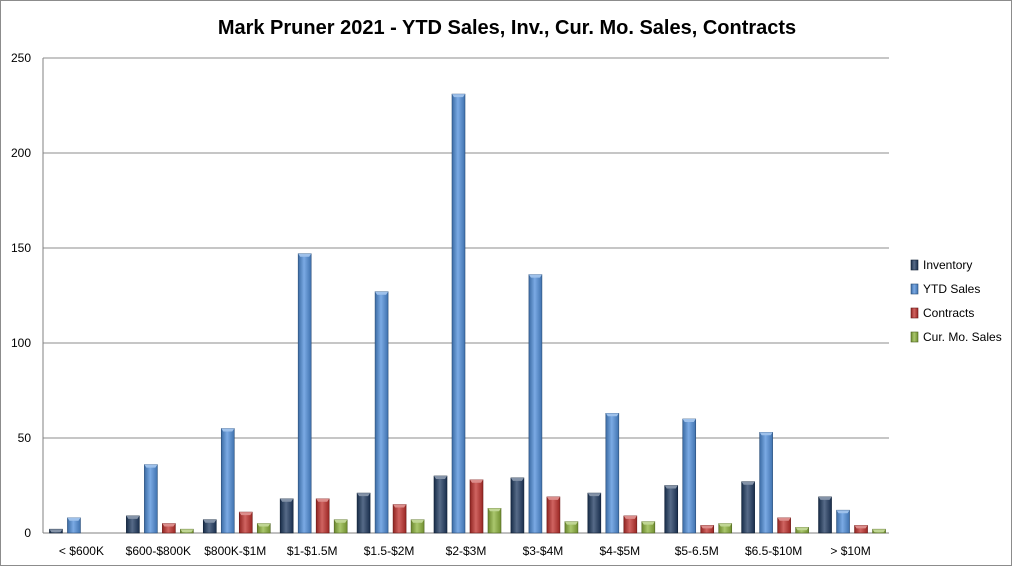 This screenshot has height=572, width=1012. What do you see at coordinates (27, 295) in the screenshot?
I see `y-axis: 0 50 100 150 200 250` at bounding box center [27, 295].